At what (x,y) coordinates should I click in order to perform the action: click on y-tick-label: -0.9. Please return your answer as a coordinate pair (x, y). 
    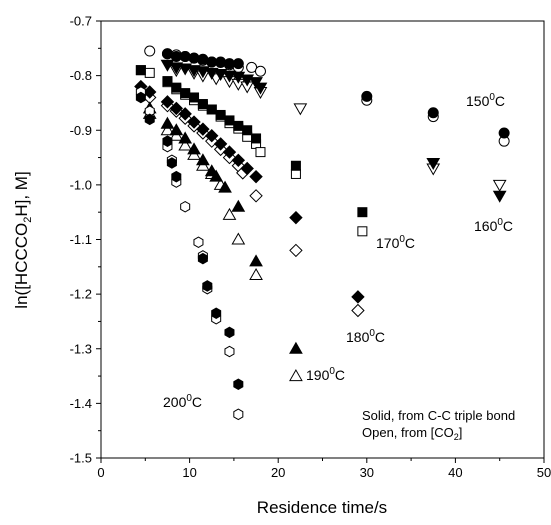
    Looking at the image, I should click on (81, 130).